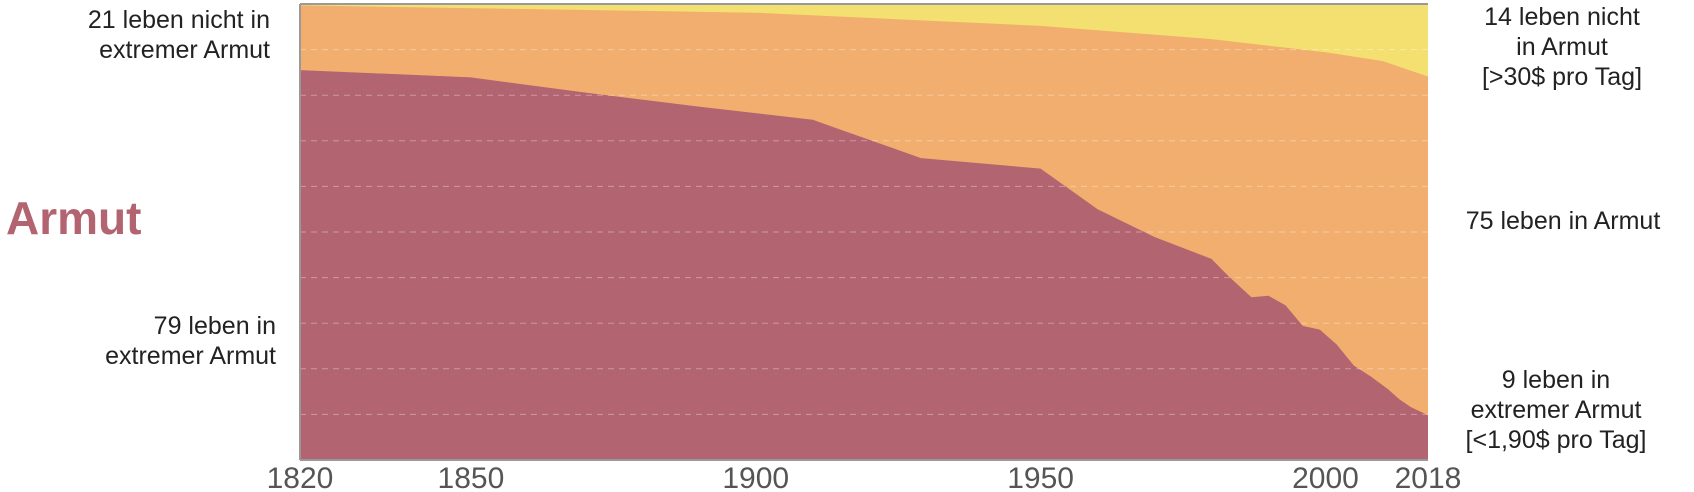  I want to click on label-left-bottom: 79 leben in extremer Armut, so click(190, 341).